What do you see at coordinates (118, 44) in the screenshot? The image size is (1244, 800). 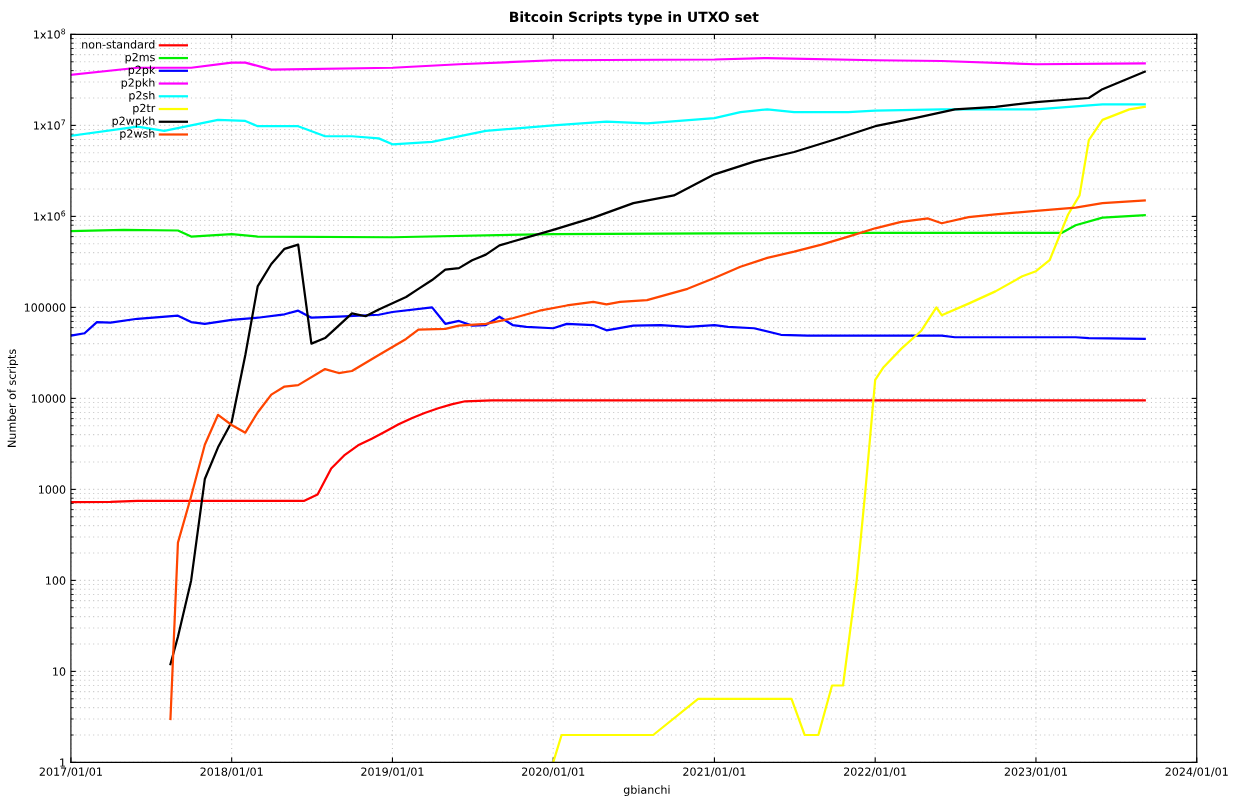 I see `legend-label: non-standard` at bounding box center [118, 44].